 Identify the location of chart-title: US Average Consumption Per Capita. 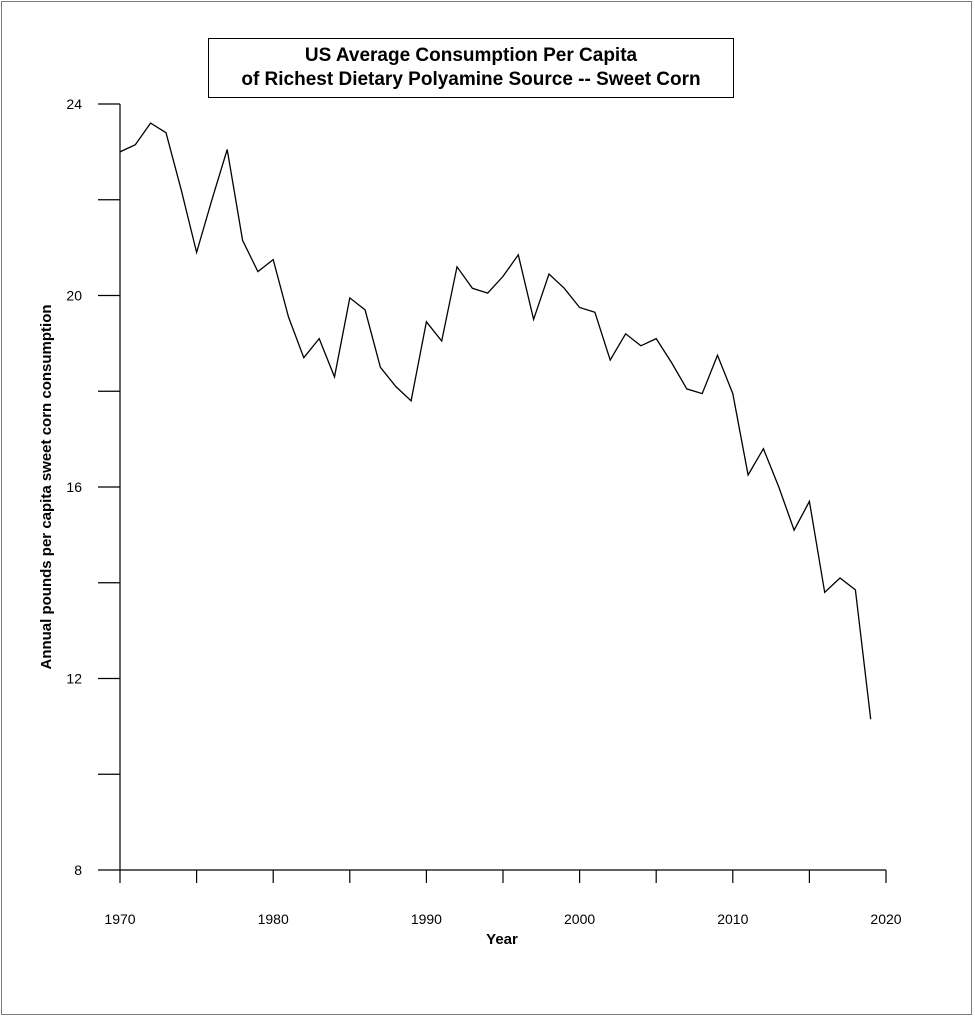
(471, 55).